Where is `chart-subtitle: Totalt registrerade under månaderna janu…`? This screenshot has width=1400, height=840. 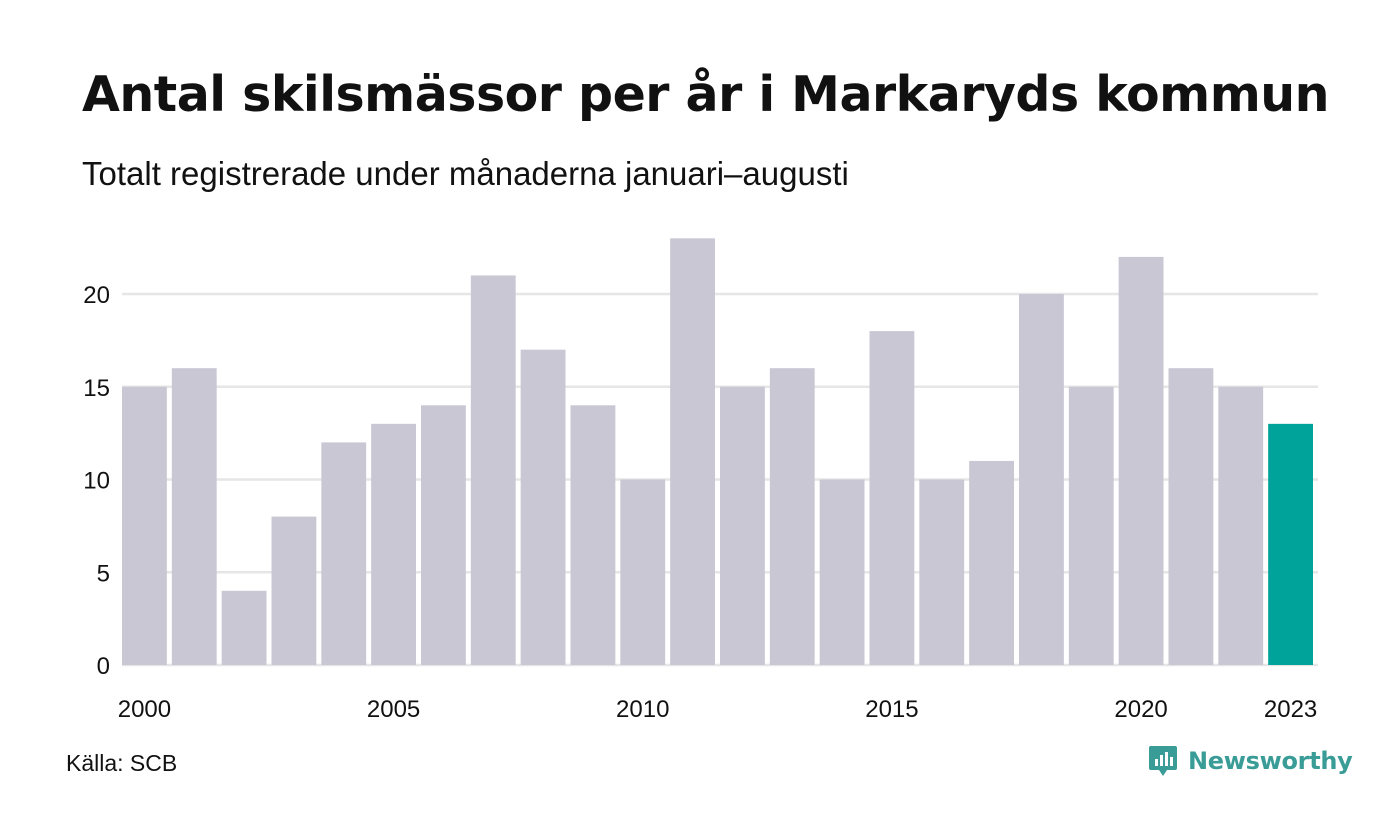
chart-subtitle: Totalt registrerade under månaderna janu… is located at coordinates (465, 173).